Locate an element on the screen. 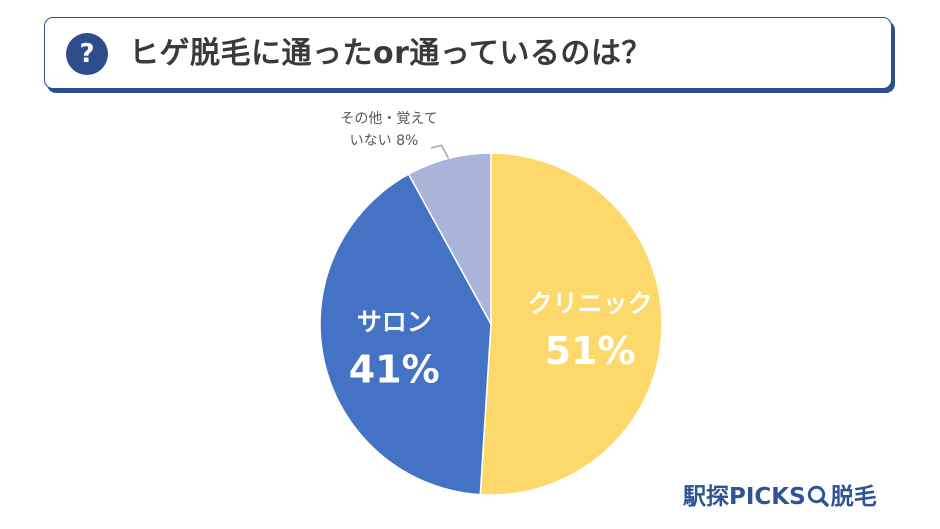  leader-line is located at coordinates (440, 151).